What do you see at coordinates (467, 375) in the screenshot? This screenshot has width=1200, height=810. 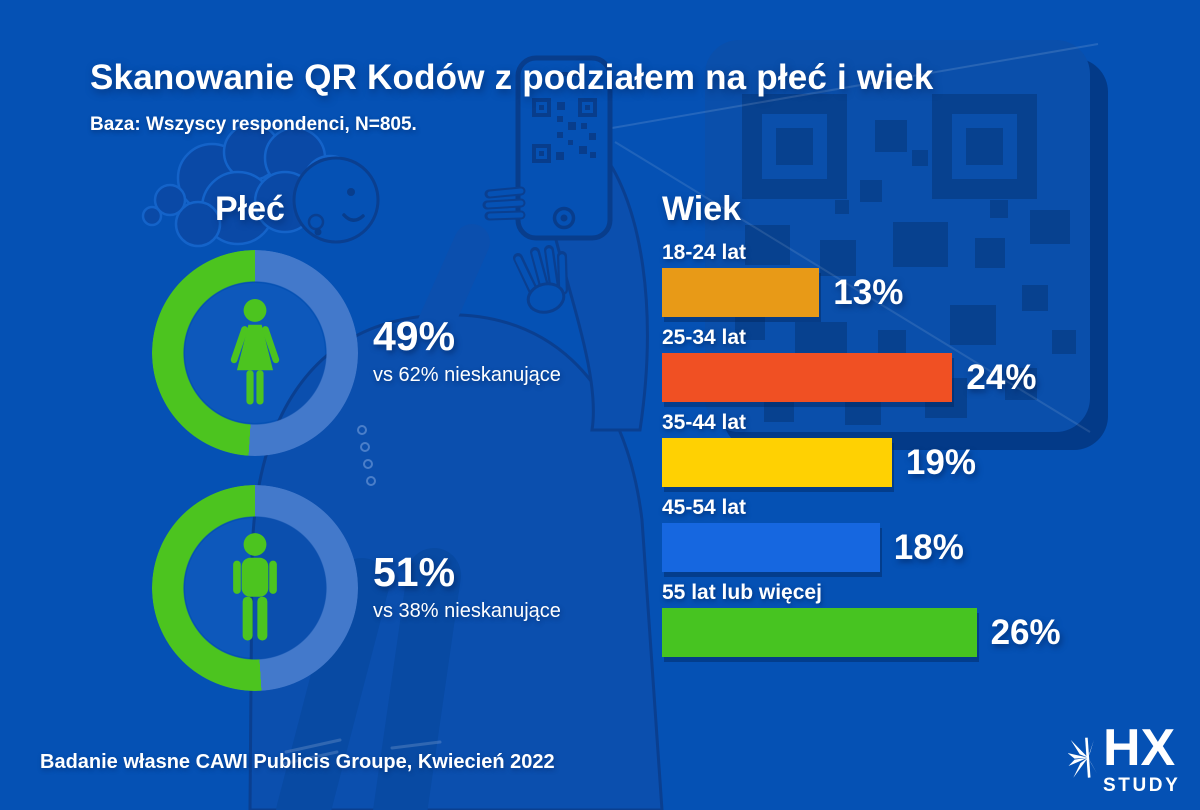 I see `female-note: vs 62% nieskanujące` at bounding box center [467, 375].